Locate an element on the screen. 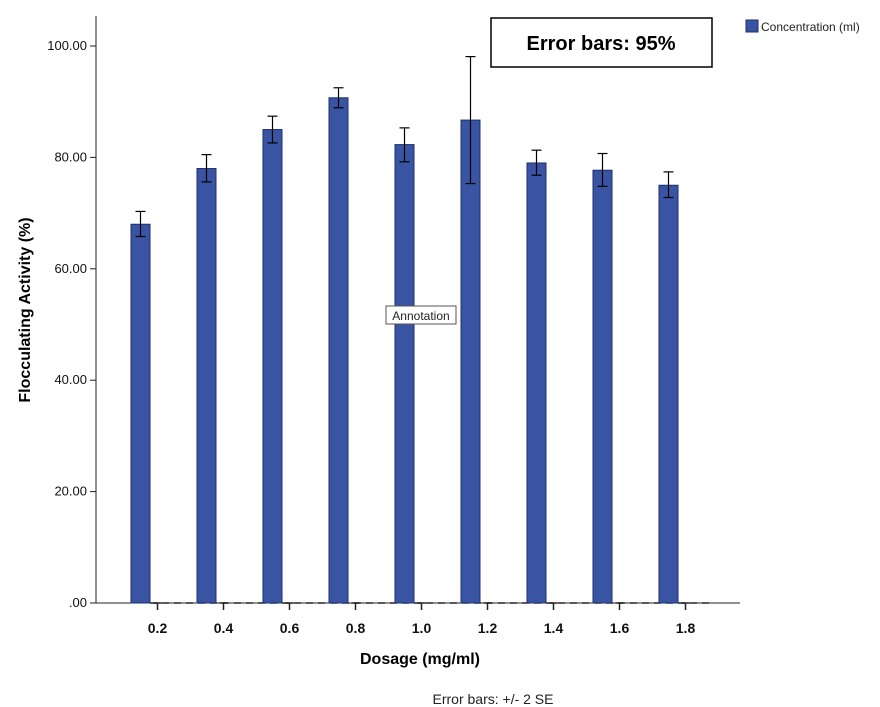  bar-0.8 is located at coordinates (338, 350).